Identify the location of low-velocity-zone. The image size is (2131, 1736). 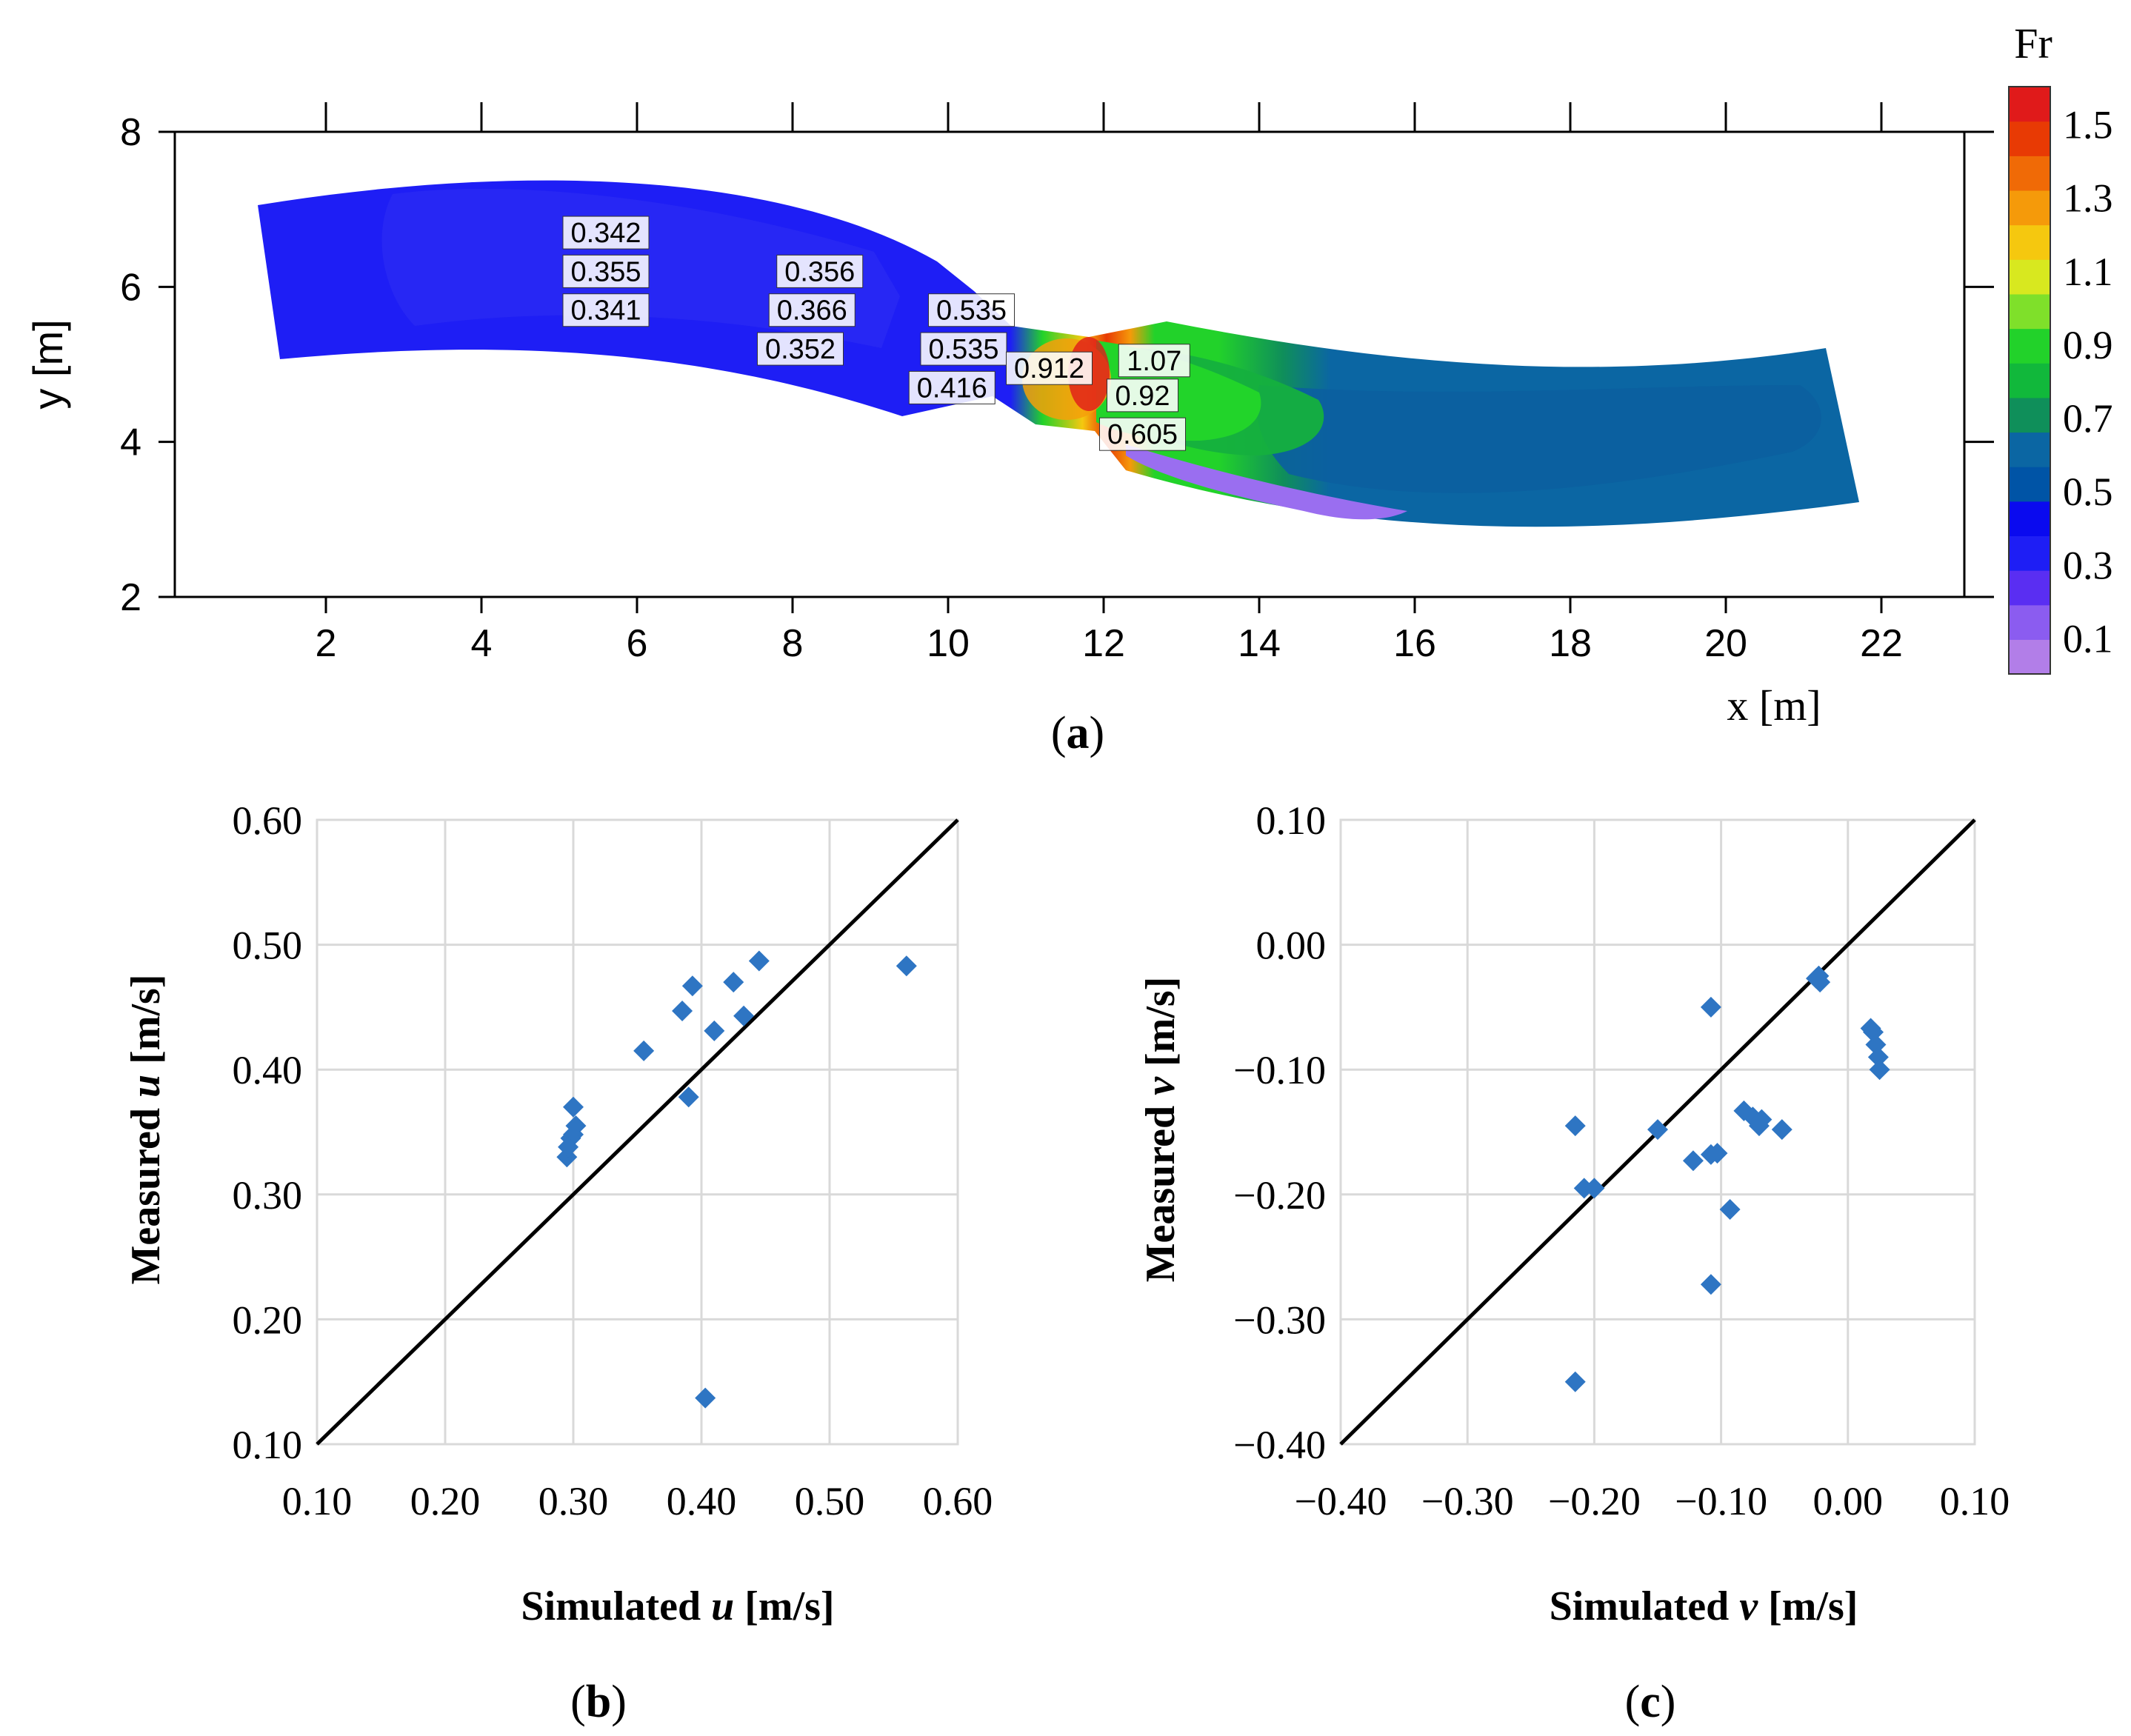
(1266, 482).